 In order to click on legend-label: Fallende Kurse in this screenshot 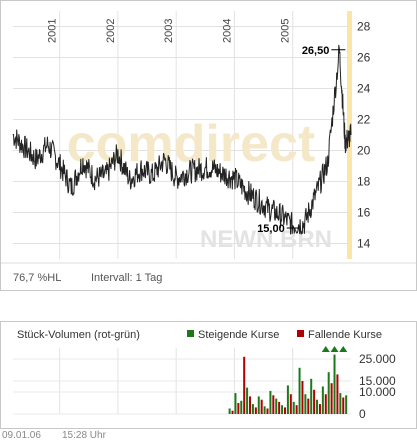, I will do `click(345, 335)`.